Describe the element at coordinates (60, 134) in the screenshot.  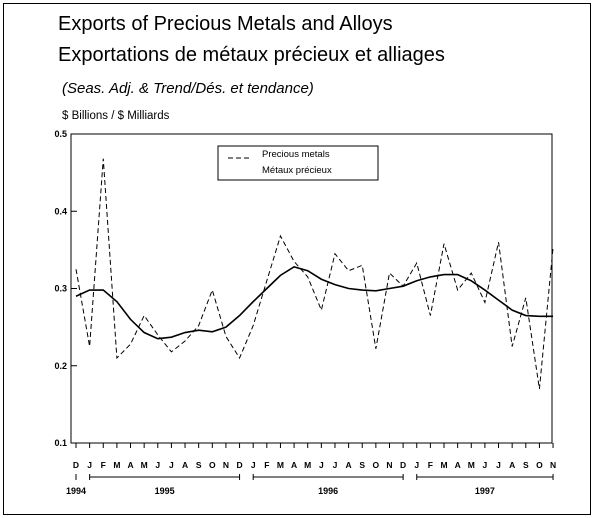
I see `y-tick-label: 0.5` at that location.